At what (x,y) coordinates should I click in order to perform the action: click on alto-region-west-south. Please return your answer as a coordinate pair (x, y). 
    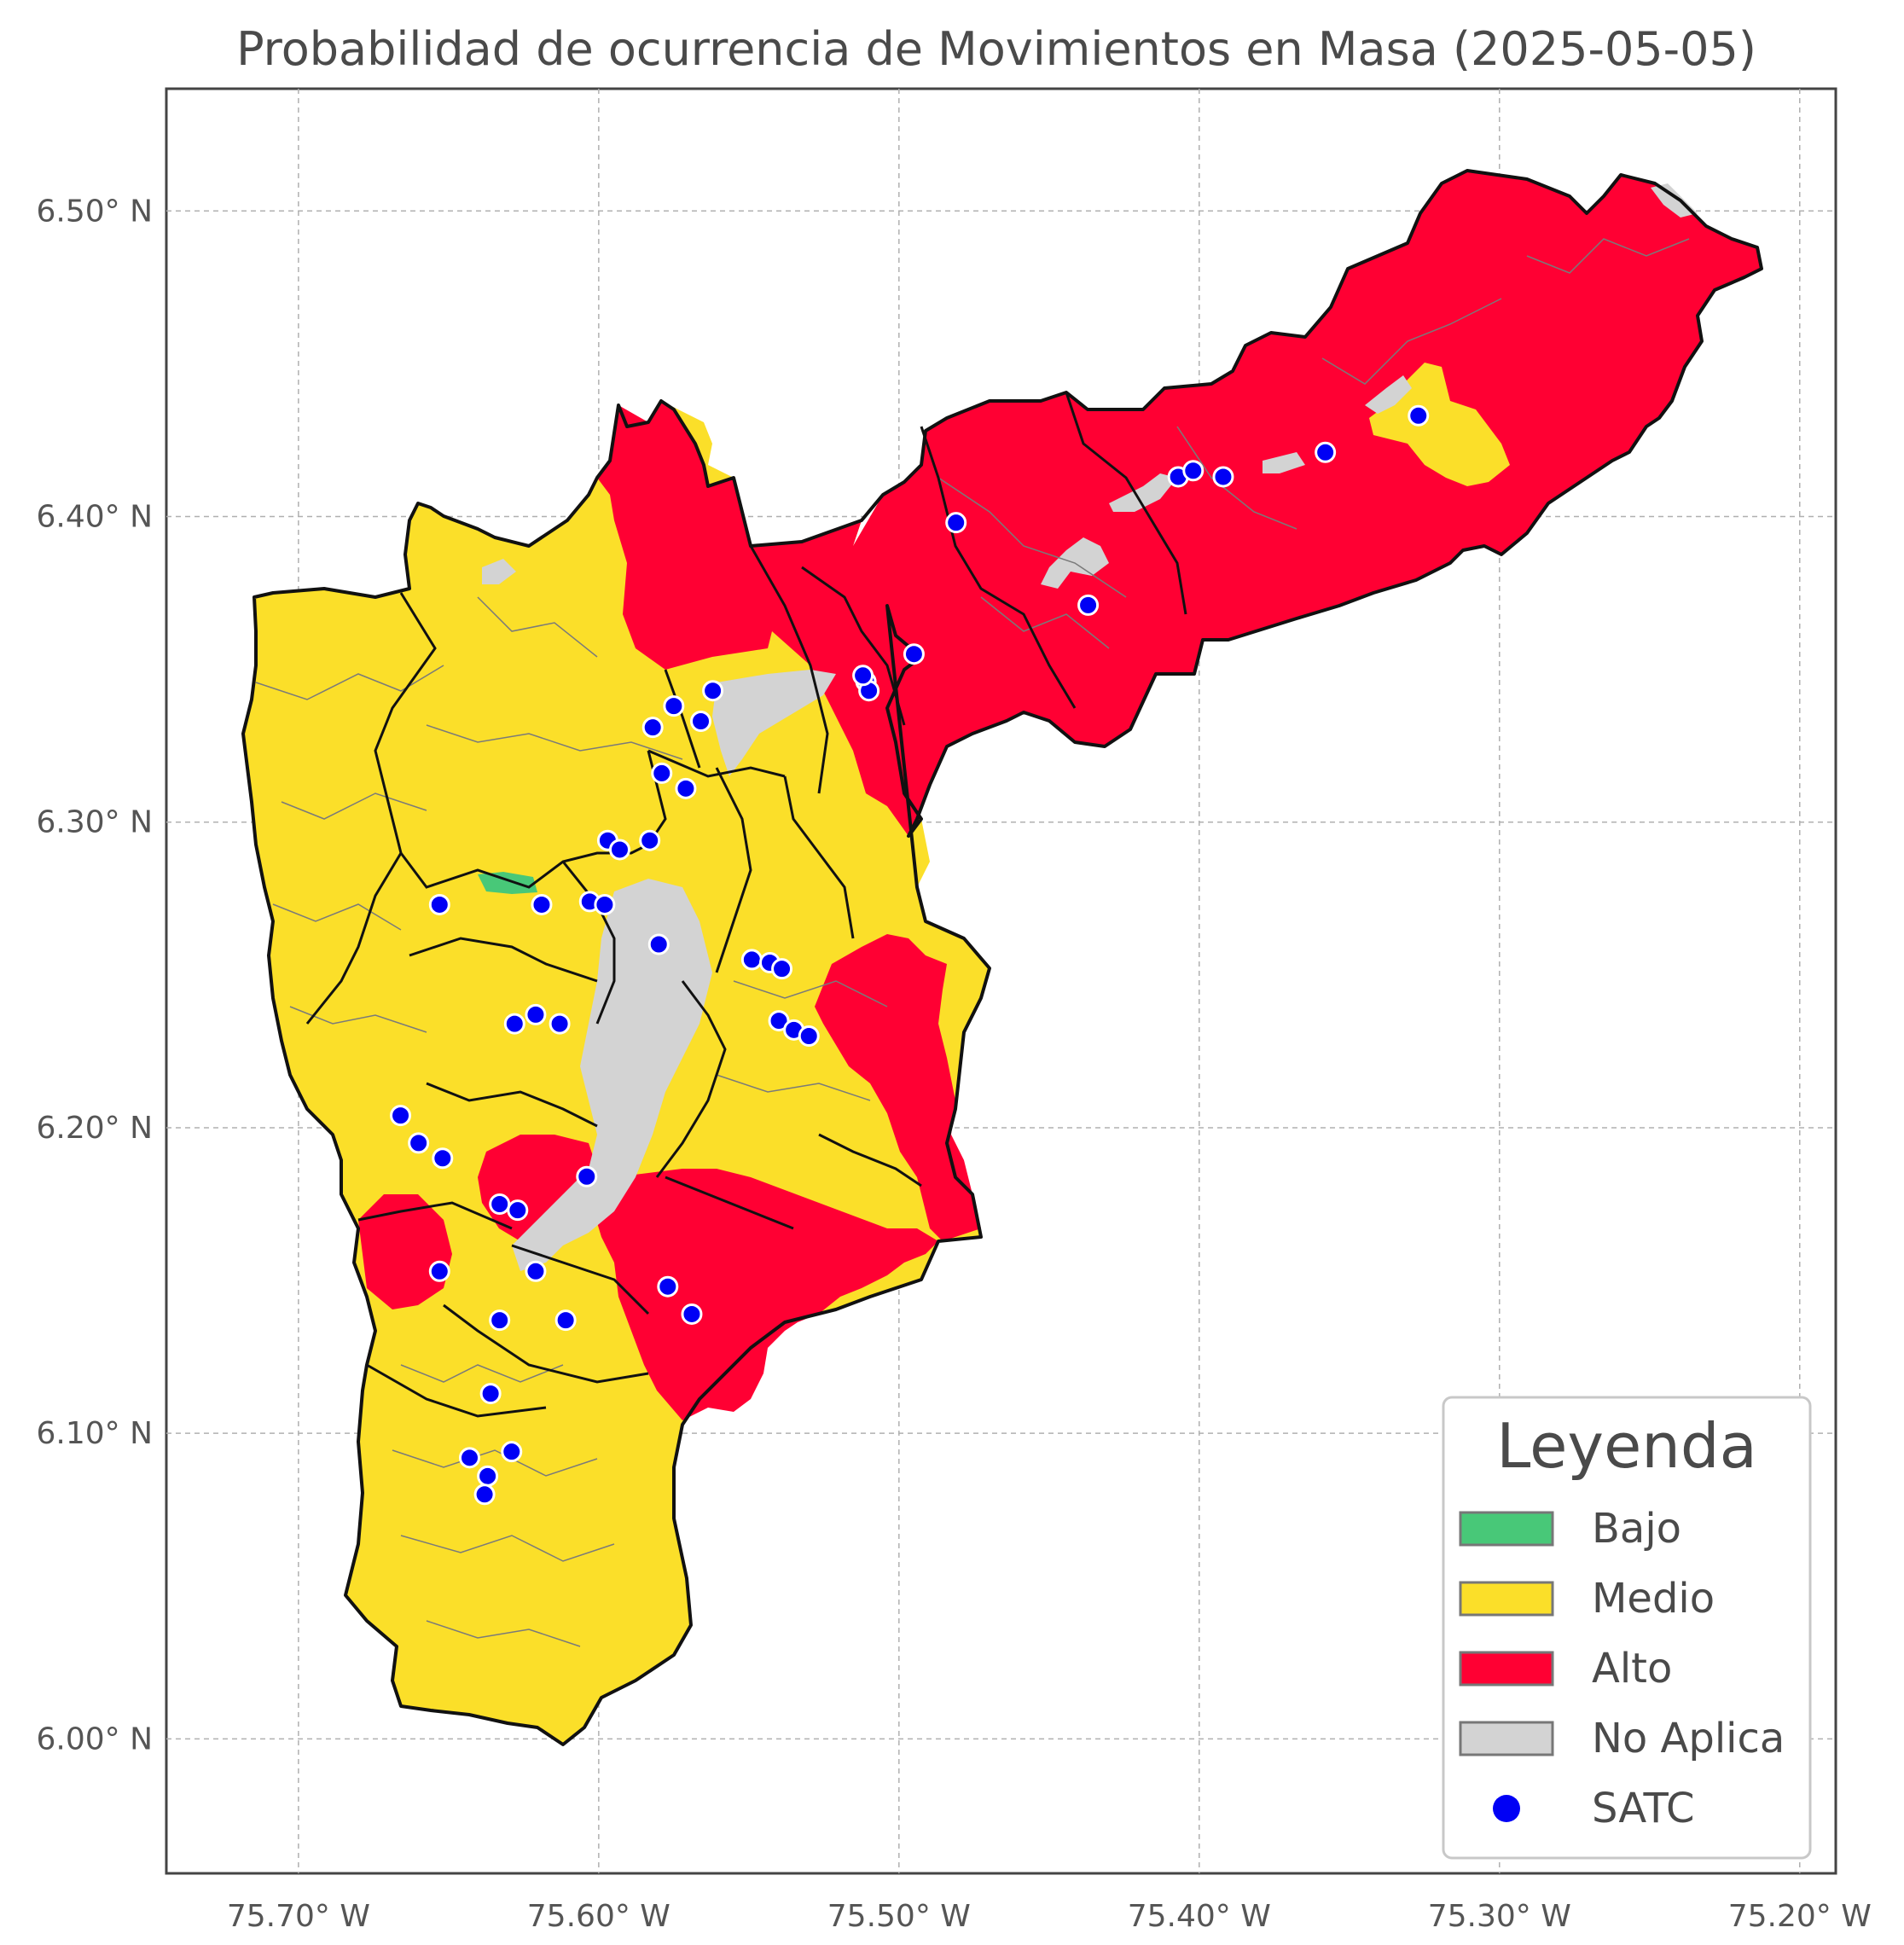
    Looking at the image, I should click on (405, 1252).